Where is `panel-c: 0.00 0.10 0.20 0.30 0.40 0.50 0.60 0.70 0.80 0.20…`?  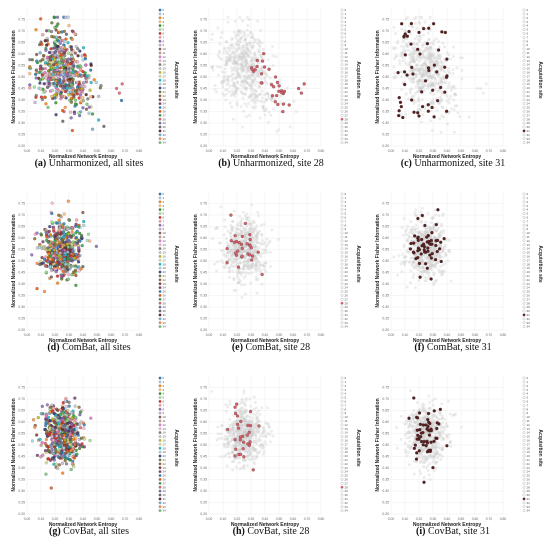 panel-c: 0.00 0.10 0.20 0.30 0.40 0.50 0.60 0.70 0.80 0.20… is located at coordinates (455, 89).